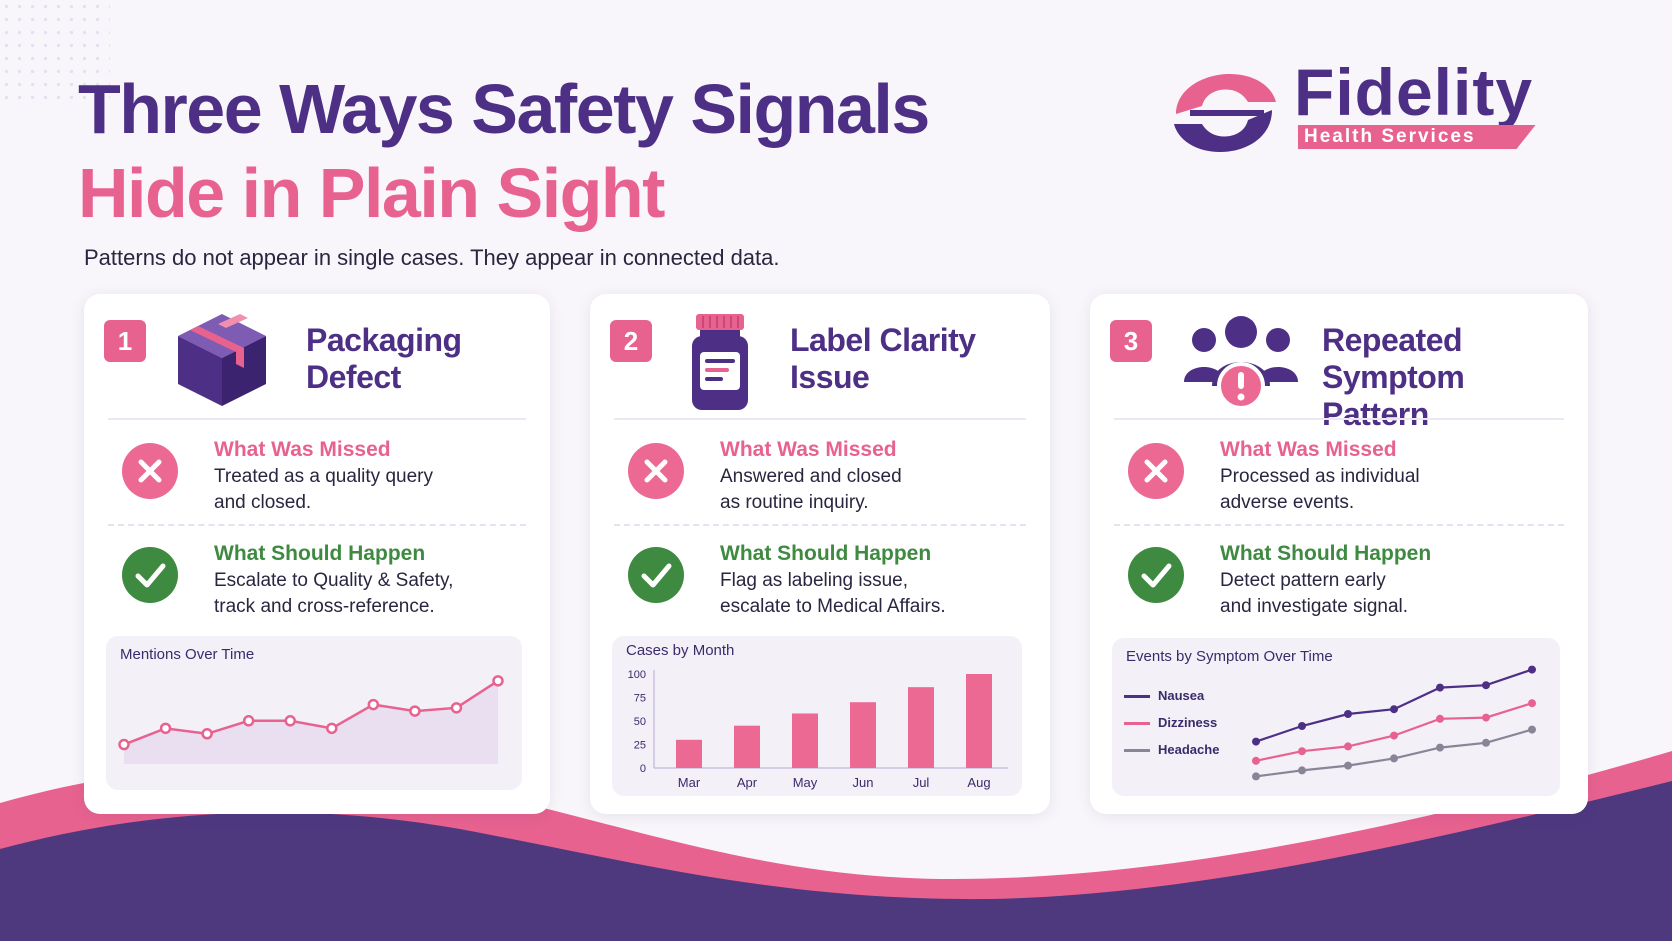 The image size is (1672, 941). I want to click on legend-label: Nausea, so click(1181, 695).